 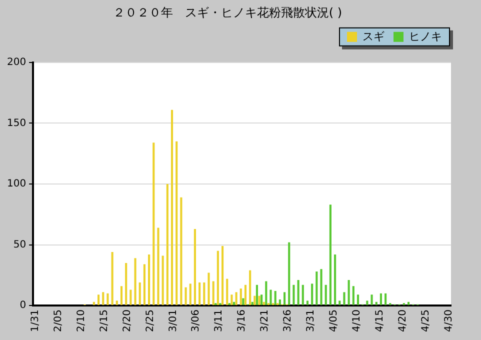 I want to click on x-tick-label: 3/06, so click(x=196, y=321).